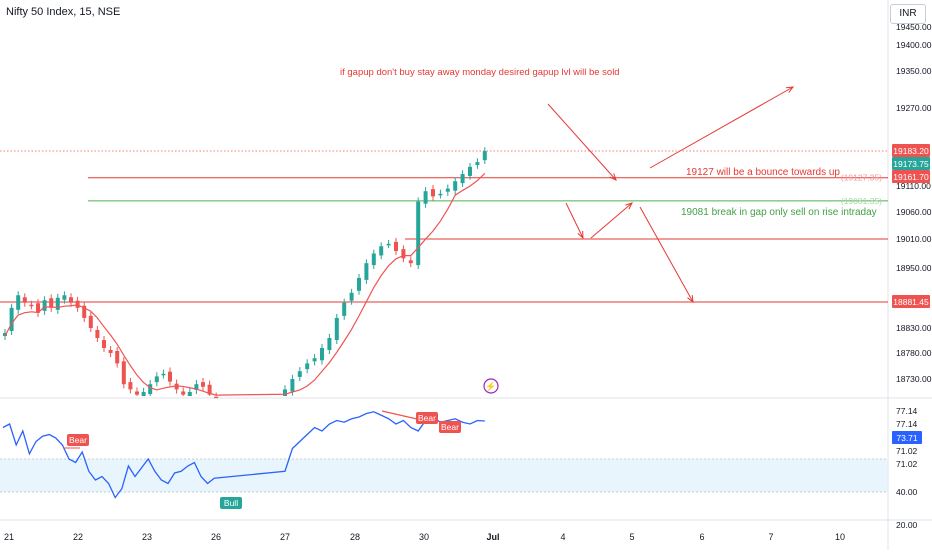  What do you see at coordinates (763, 172) in the screenshot?
I see `annotation-bounce: 19127 will be a bounce towards up` at bounding box center [763, 172].